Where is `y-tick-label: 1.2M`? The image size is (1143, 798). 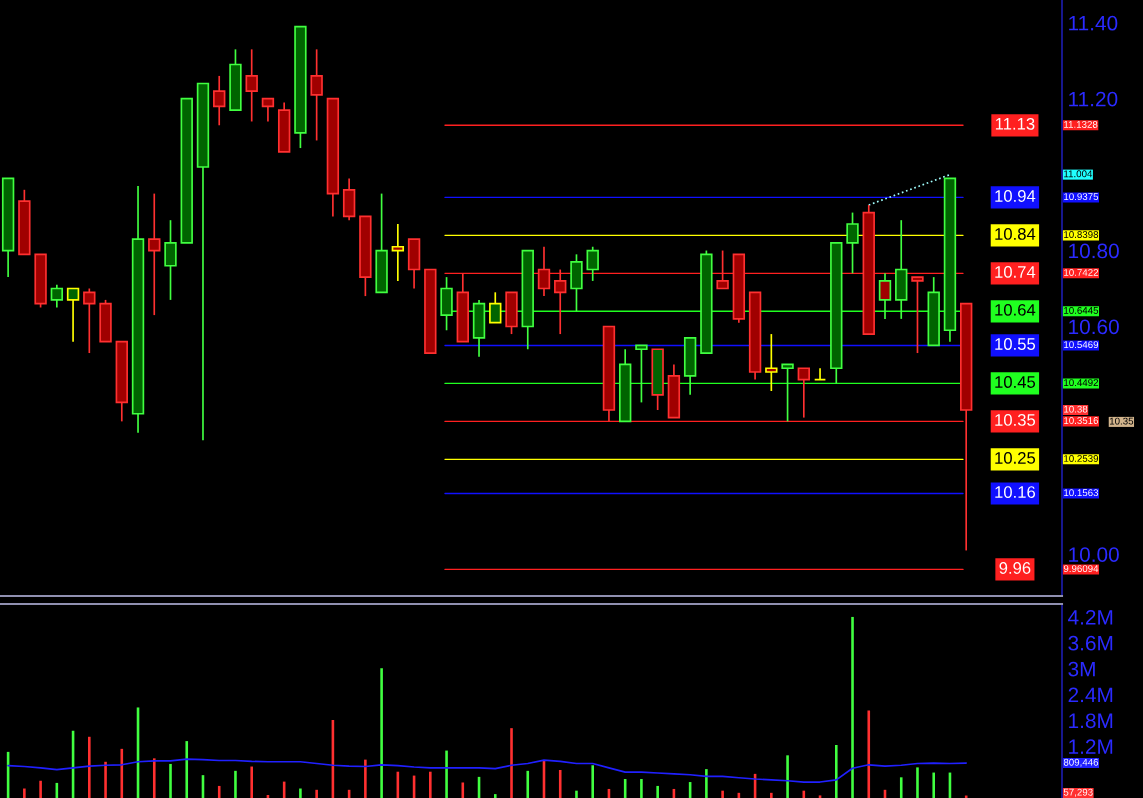 y-tick-label: 1.2M is located at coordinates (1091, 746).